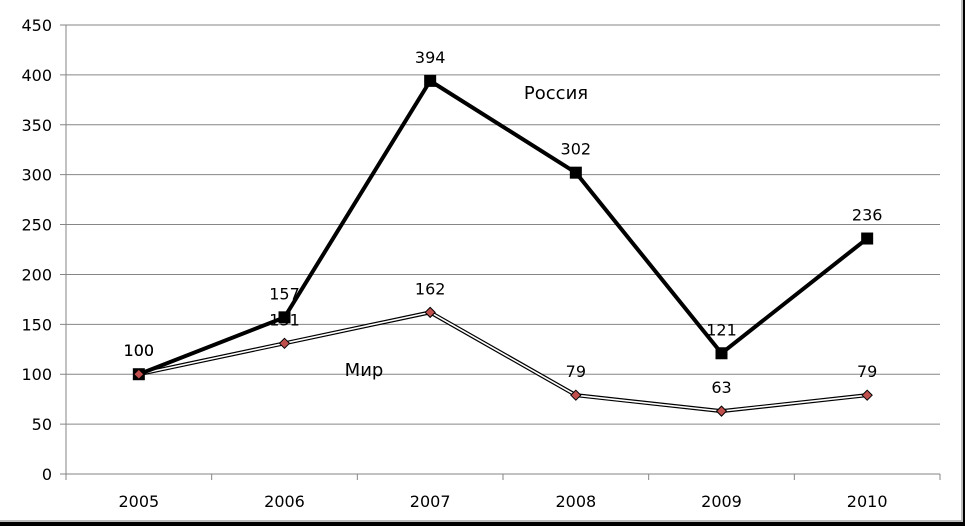  What do you see at coordinates (502, 501) in the screenshot?
I see `x-axis-ticks: 2005 2006 2007 2008 2009 2010` at bounding box center [502, 501].